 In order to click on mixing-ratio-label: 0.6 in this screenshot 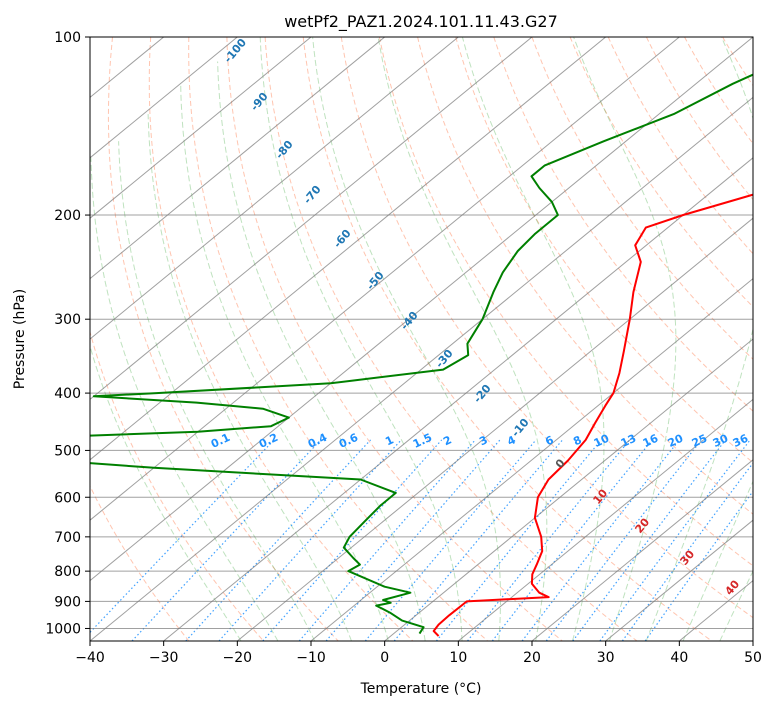, I will do `click(348, 441)`.